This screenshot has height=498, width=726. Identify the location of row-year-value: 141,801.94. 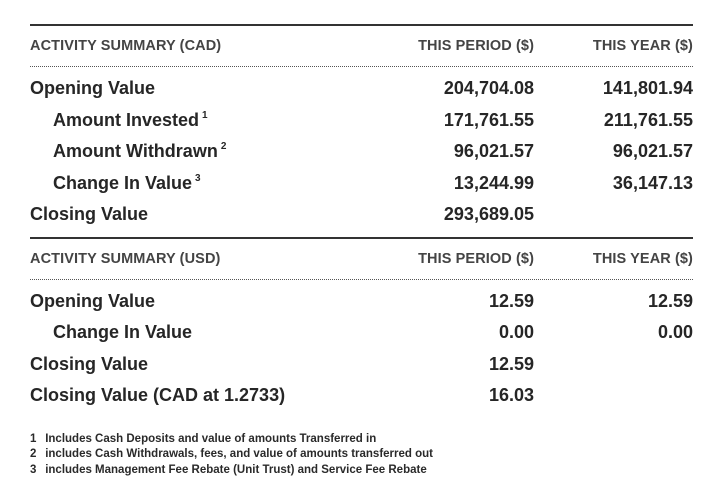
(647, 88).